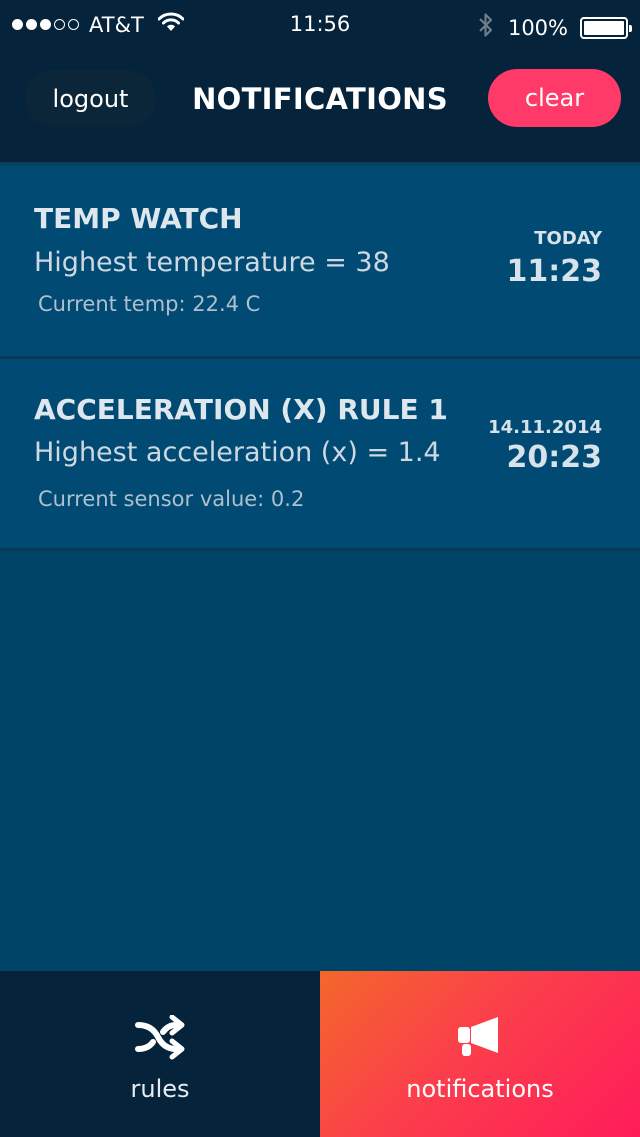 The width and height of the screenshot is (640, 1137). I want to click on battery-level, so click(604, 27).